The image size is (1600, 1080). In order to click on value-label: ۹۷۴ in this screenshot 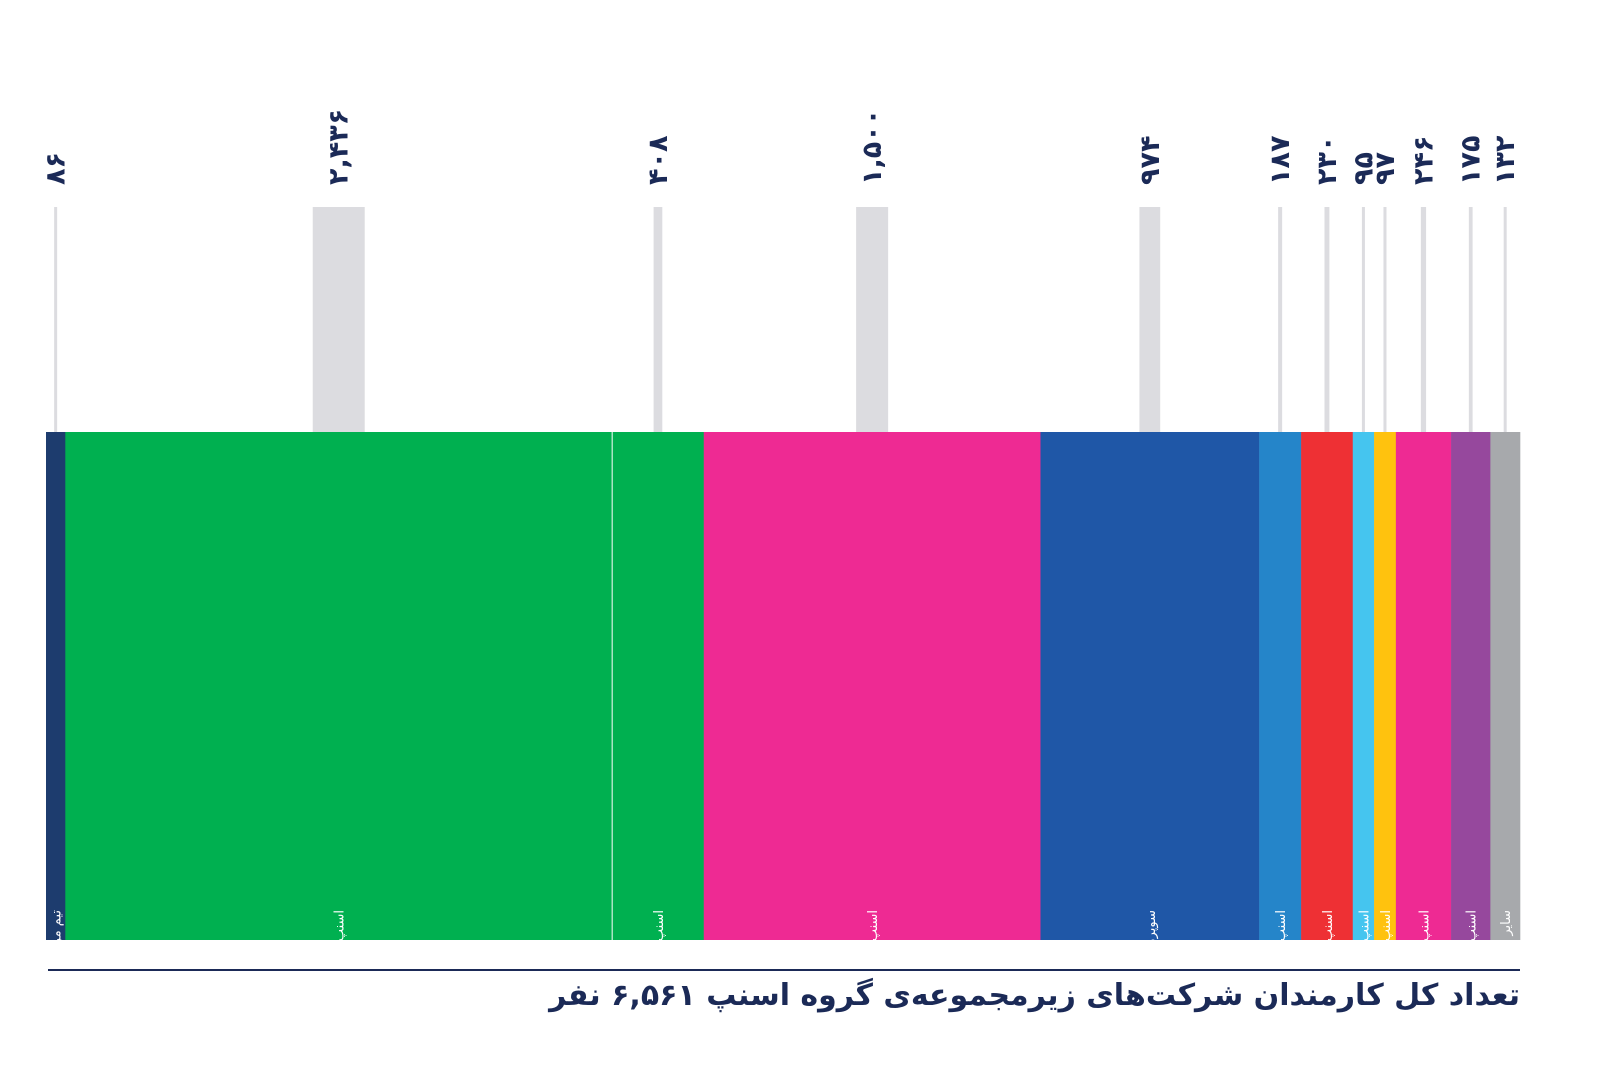, I will do `click(1150, 160)`.